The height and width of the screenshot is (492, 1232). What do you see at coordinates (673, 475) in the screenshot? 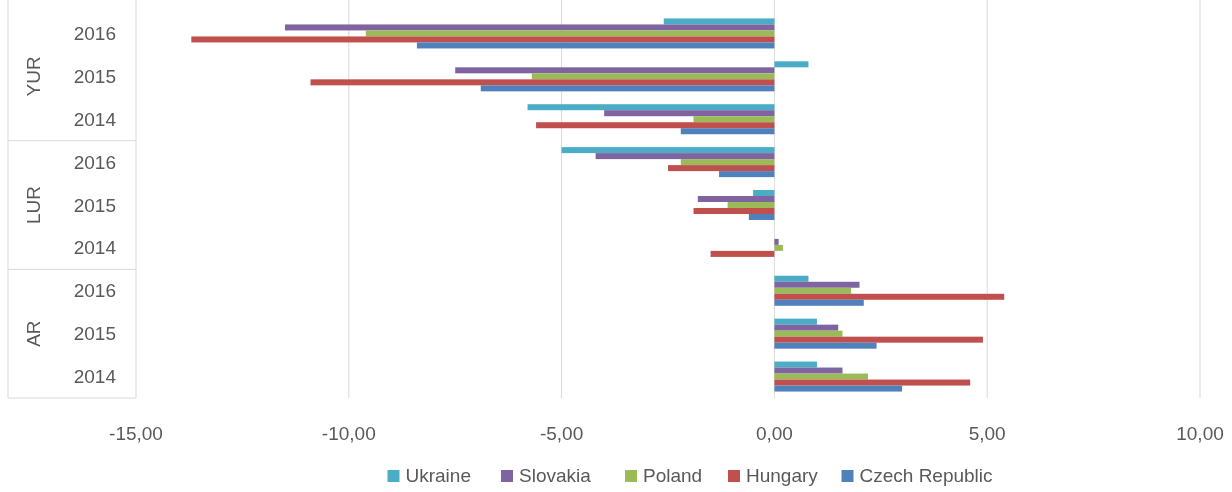
I see `legend-label: Poland` at bounding box center [673, 475].